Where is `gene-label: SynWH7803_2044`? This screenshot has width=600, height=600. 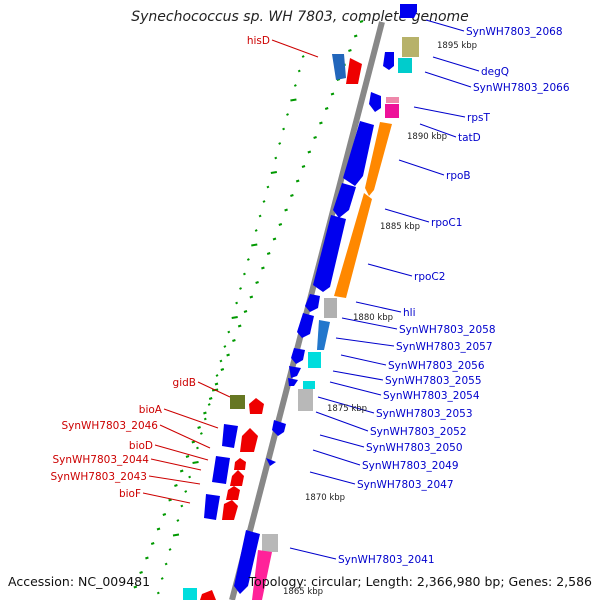
gene-label: SynWH7803_2044 is located at coordinates (100, 460).